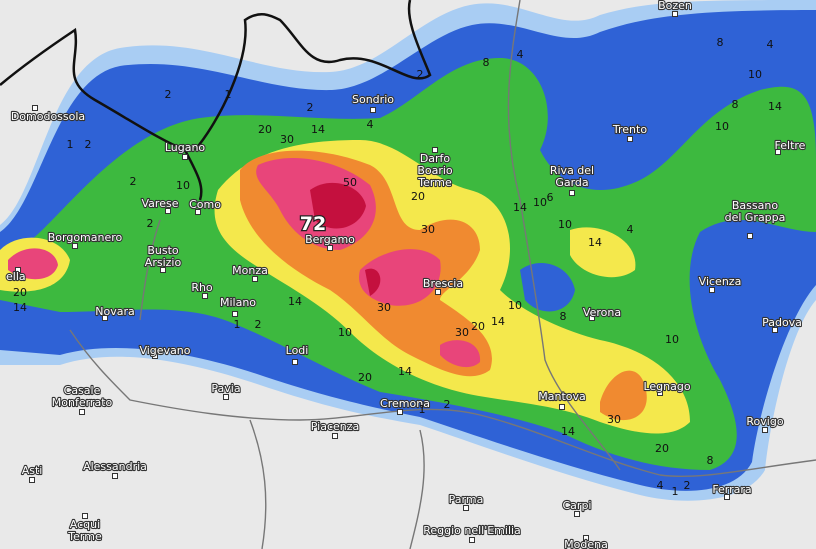  Describe the element at coordinates (313, 224) in the screenshot. I see `max-value-label: 72` at that location.